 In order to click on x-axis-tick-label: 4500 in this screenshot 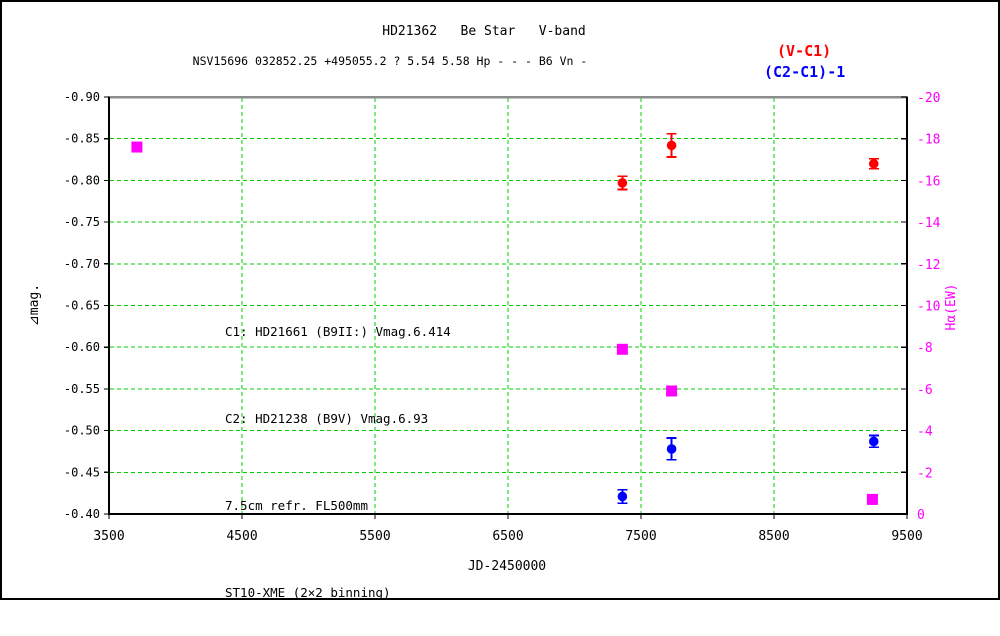, I will do `click(241, 536)`.